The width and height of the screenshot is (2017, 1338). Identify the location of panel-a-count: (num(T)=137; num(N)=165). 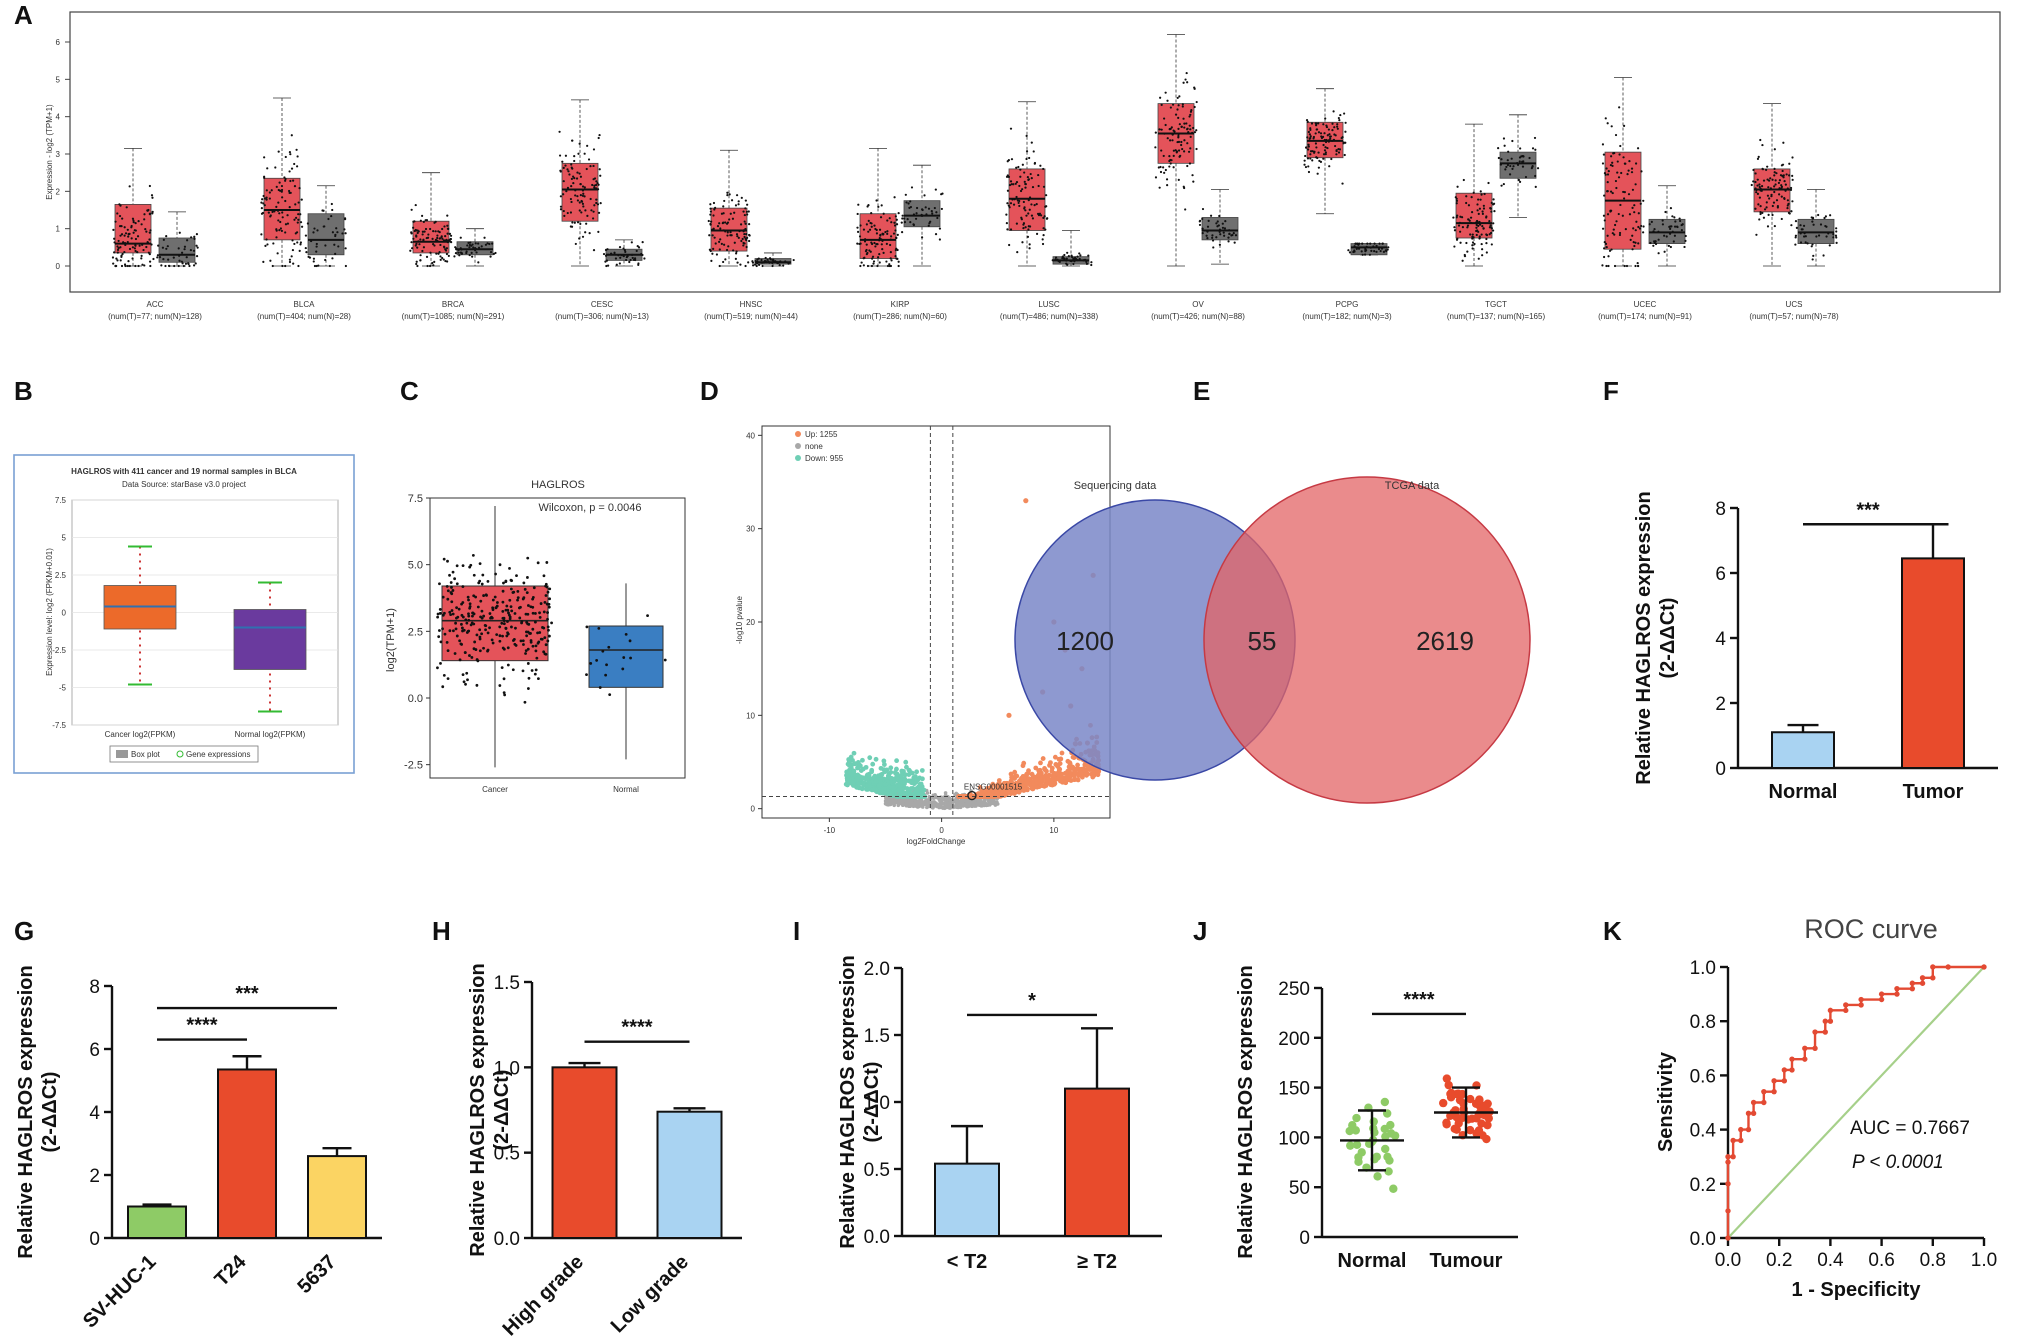
(1496, 316).